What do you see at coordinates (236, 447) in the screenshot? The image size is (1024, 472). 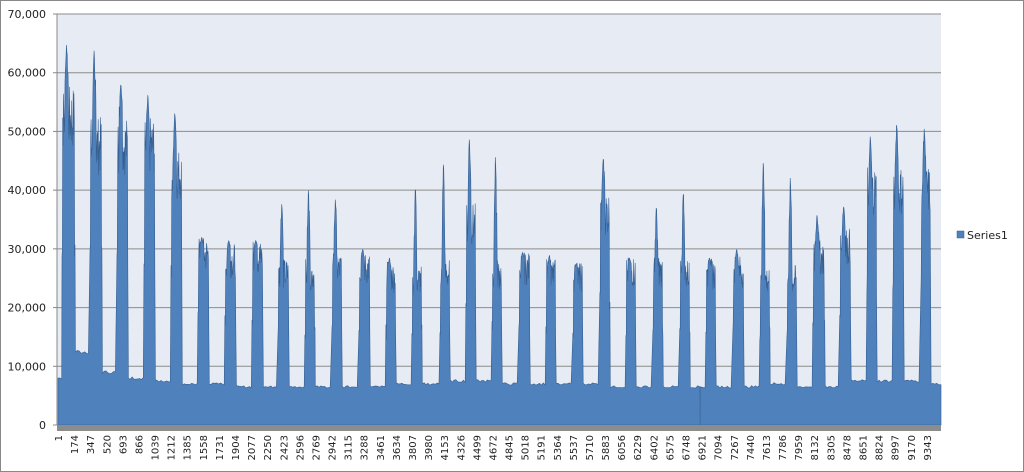 I see `x-tick-label: 1904` at bounding box center [236, 447].